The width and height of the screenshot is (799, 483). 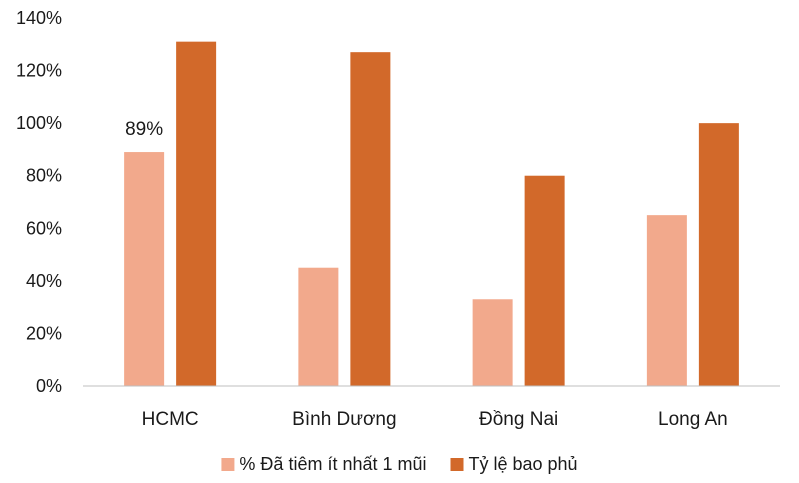 What do you see at coordinates (44, 176) in the screenshot?
I see `y-tick-label: 80%` at bounding box center [44, 176].